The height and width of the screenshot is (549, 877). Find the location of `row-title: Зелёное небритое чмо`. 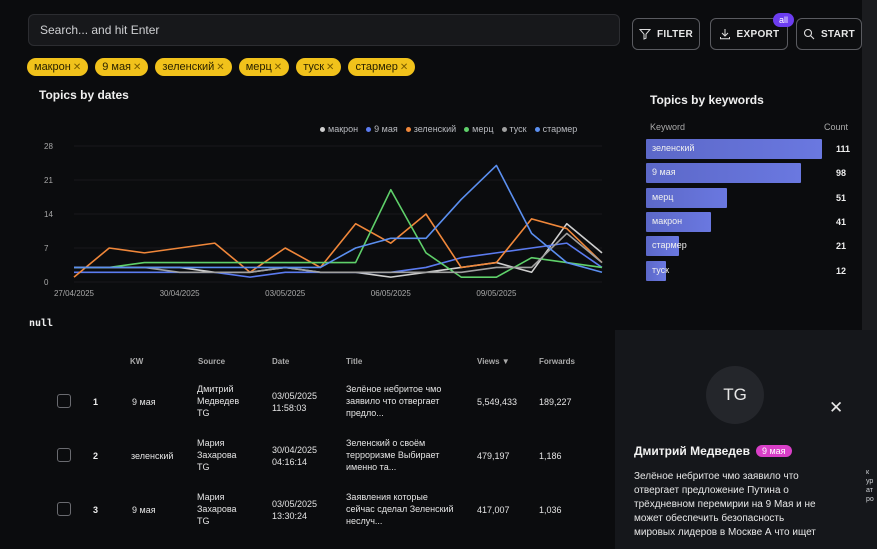

row-title: Зелёное небритое чмо is located at coordinates (394, 389).